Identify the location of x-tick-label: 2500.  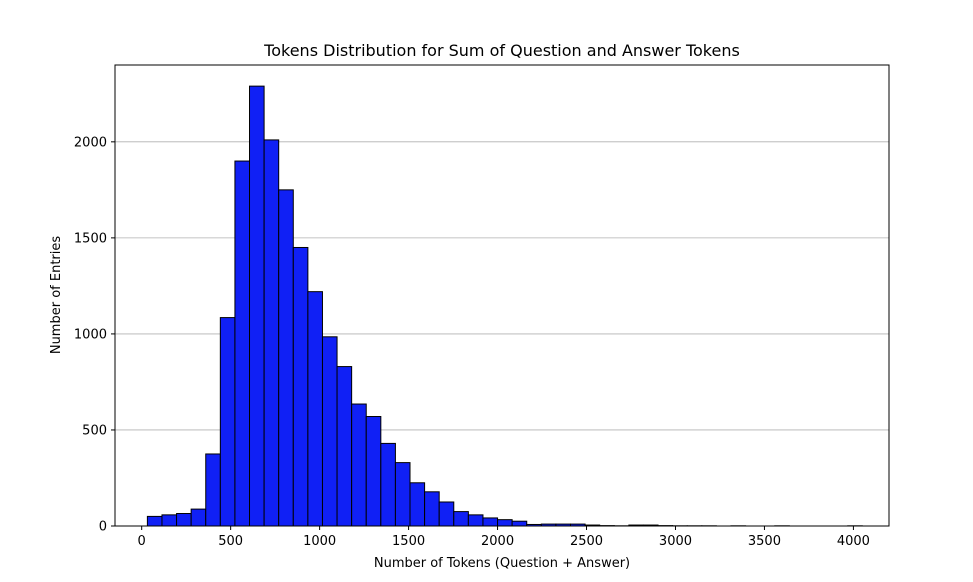
(586, 541).